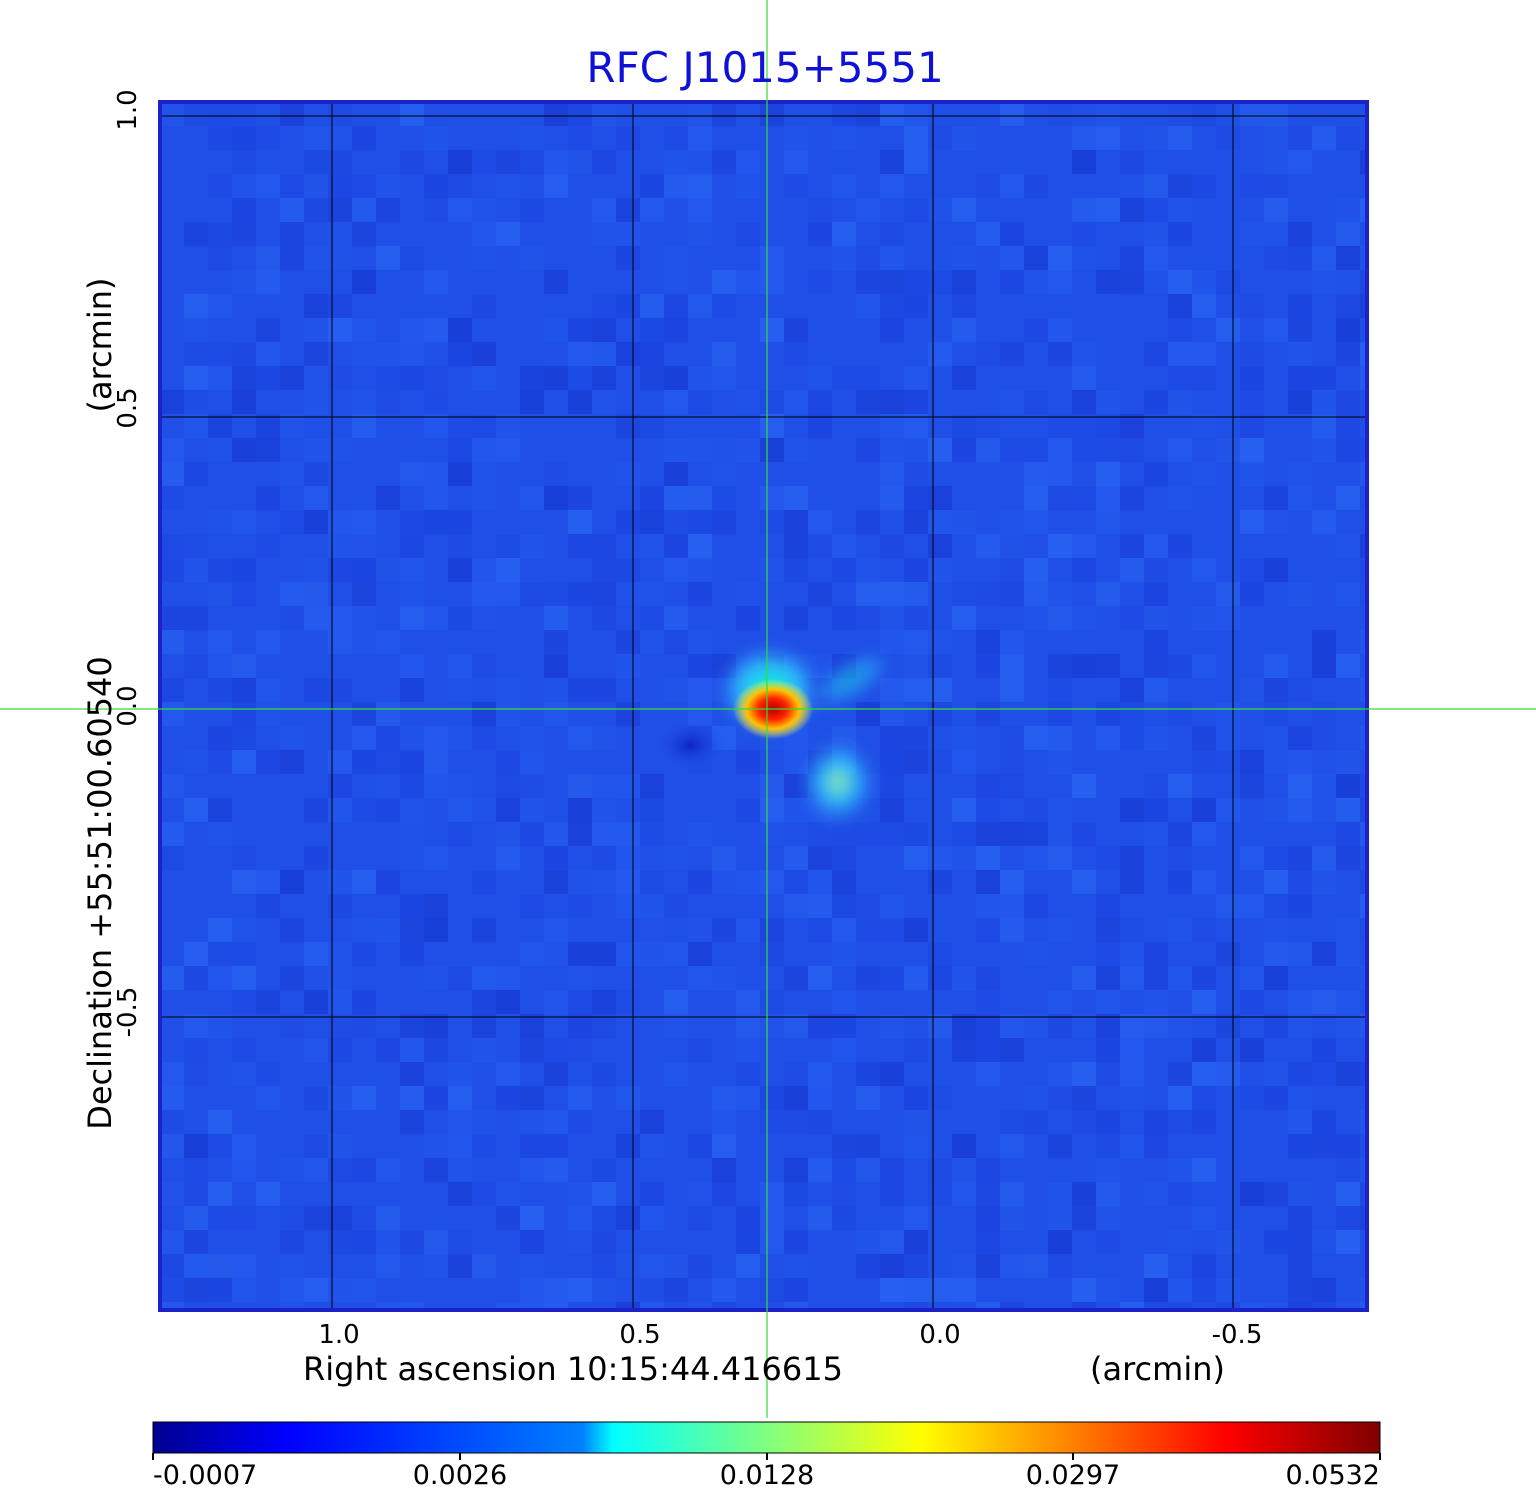 The width and height of the screenshot is (1536, 1511). I want to click on diffuse-arm-ne, so click(850, 680).